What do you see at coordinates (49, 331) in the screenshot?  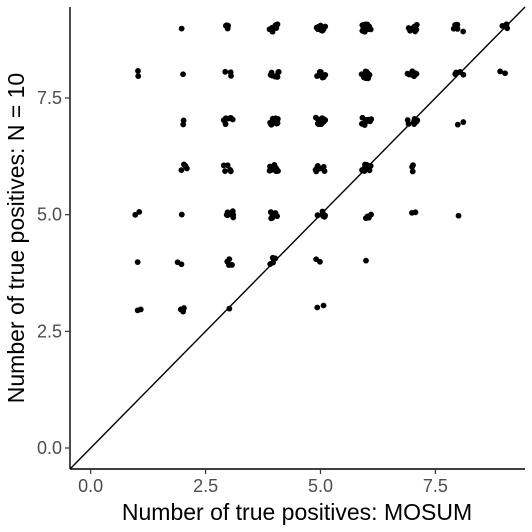 I see `y-tick-label: 2.5` at bounding box center [49, 331].